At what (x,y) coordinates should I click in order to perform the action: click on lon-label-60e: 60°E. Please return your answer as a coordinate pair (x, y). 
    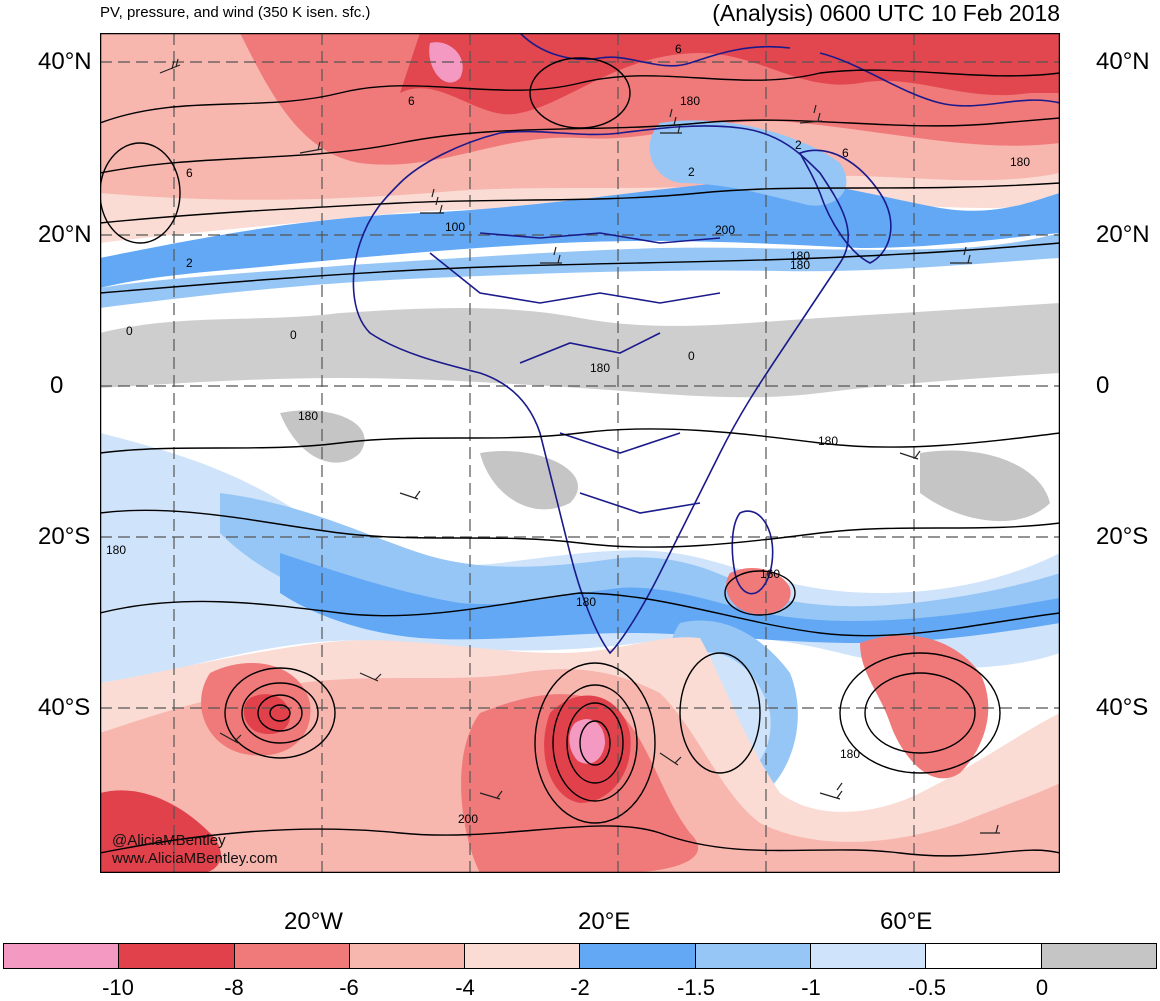
    Looking at the image, I should click on (906, 921).